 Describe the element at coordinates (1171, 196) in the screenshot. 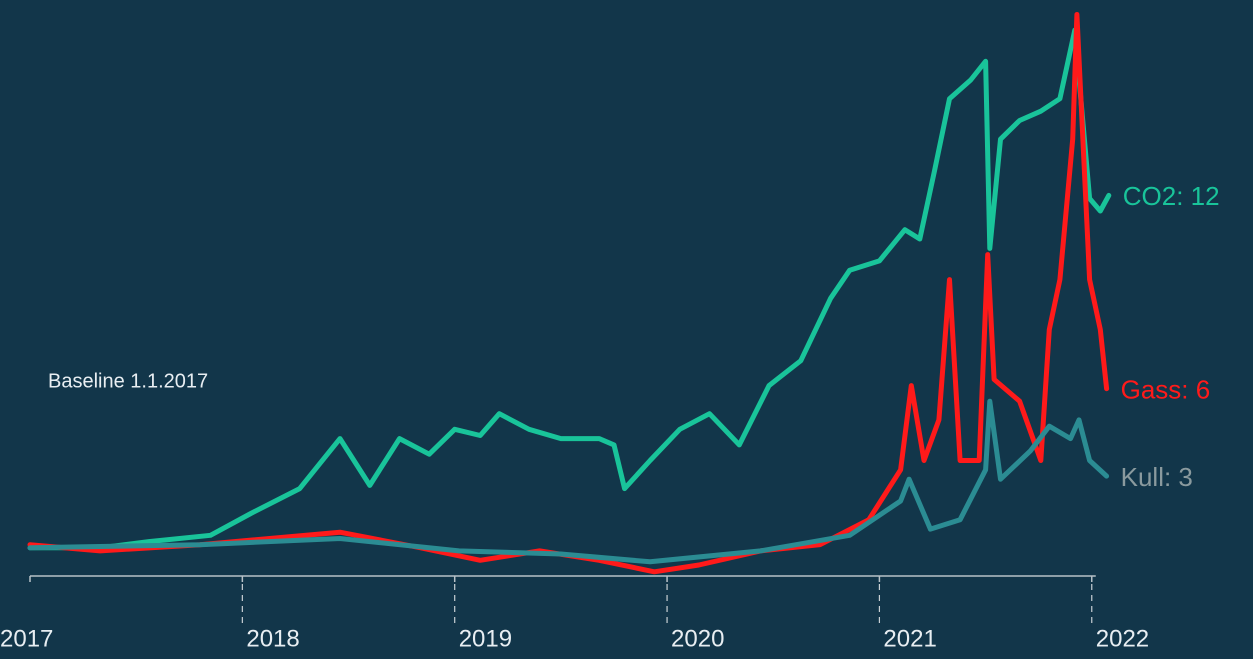

I see `series-label: CO2: 12` at that location.